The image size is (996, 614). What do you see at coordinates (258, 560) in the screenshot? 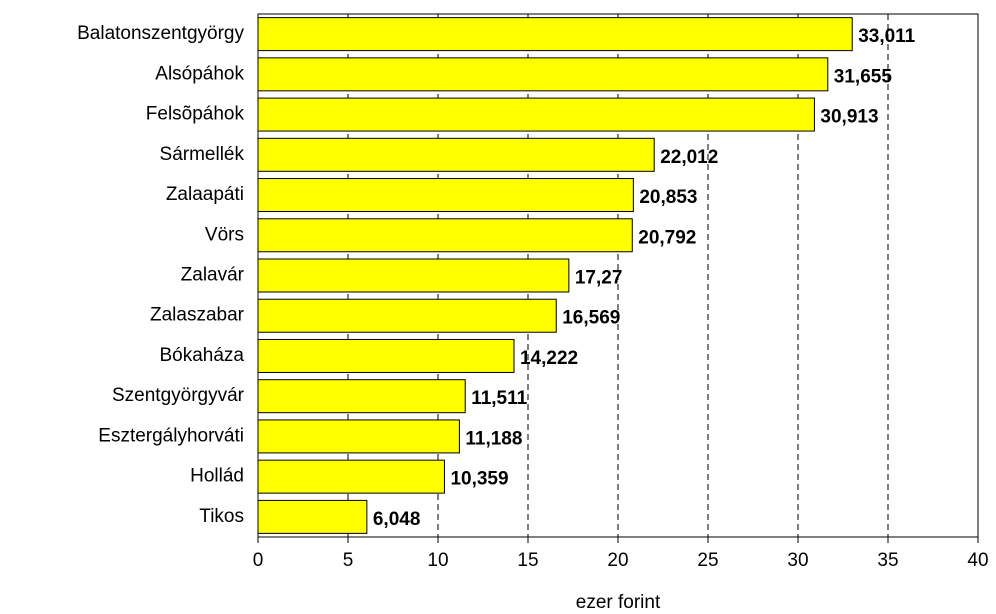
I see `x-tick-label: 0` at bounding box center [258, 560].